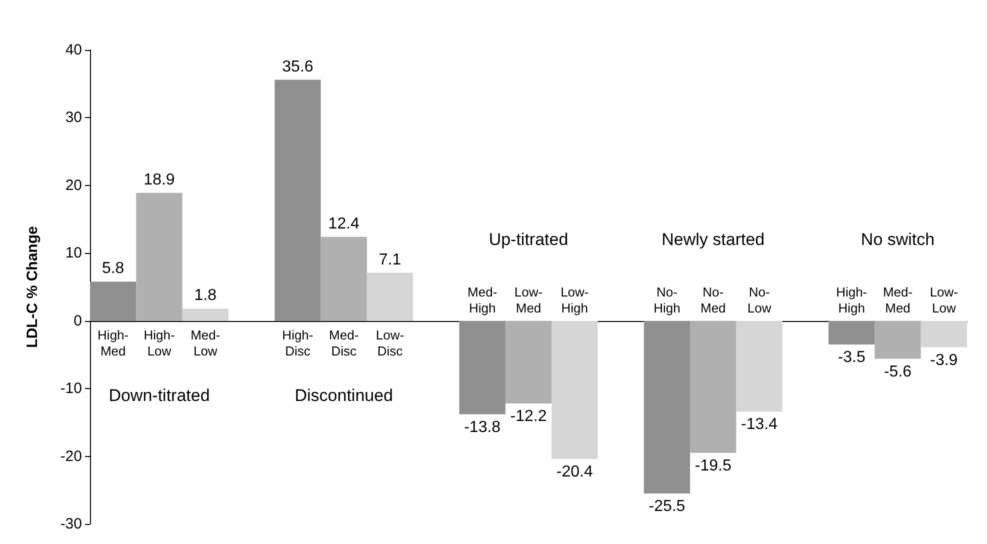 The width and height of the screenshot is (987, 544). What do you see at coordinates (713, 465) in the screenshot?
I see `data-label: -19.5` at bounding box center [713, 465].